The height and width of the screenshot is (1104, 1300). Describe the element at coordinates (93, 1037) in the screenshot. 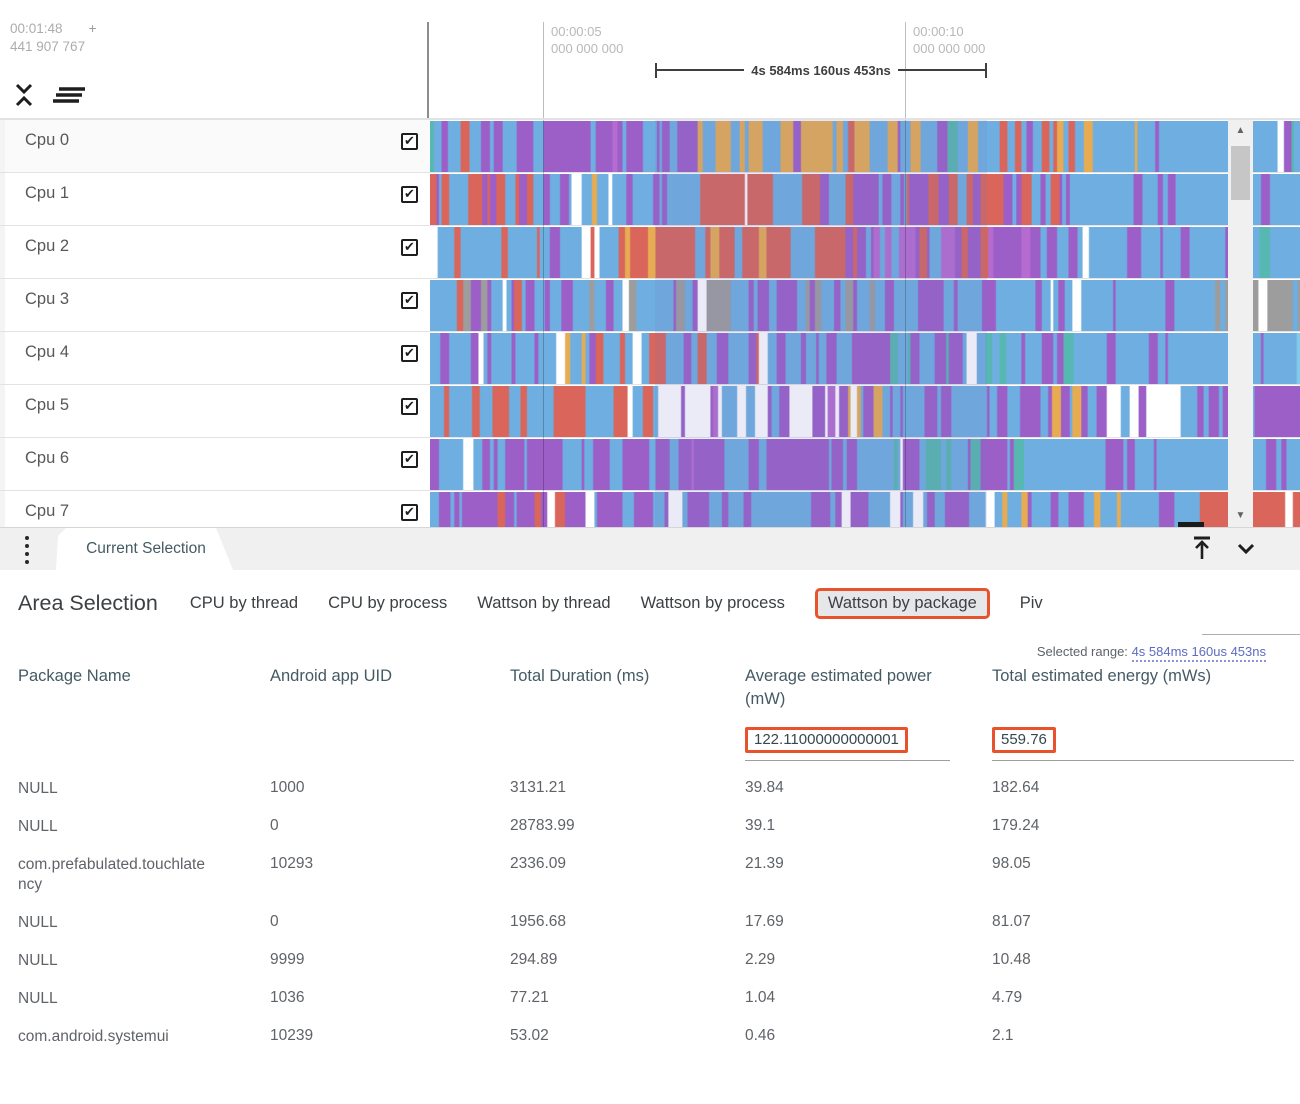

I see `cell-package-name: com.android.systemui` at that location.